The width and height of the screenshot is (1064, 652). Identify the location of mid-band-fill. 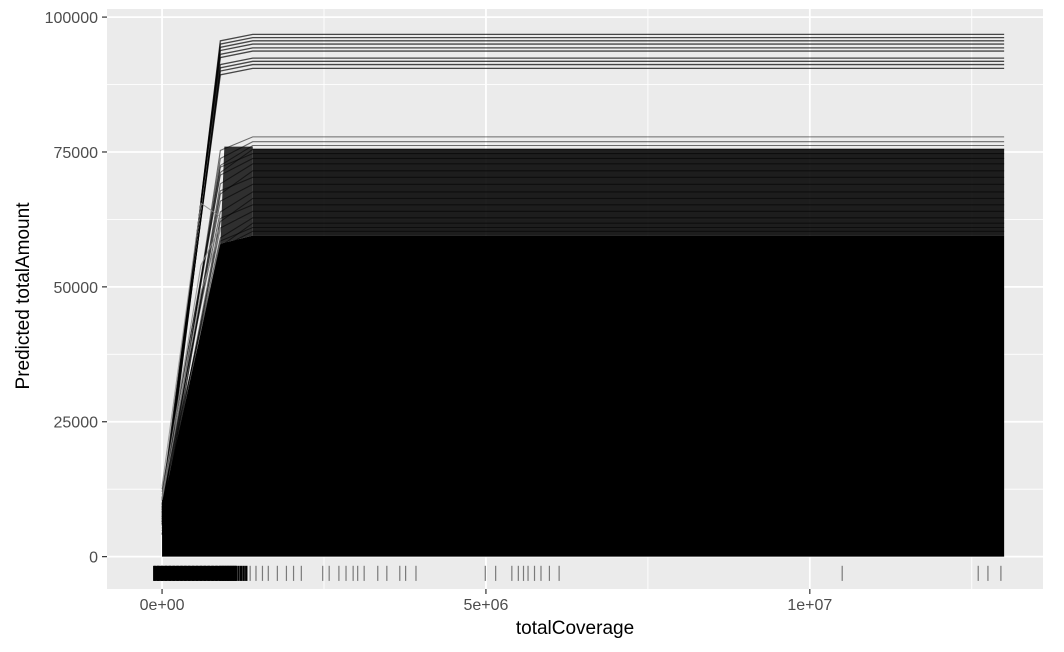
(628, 192).